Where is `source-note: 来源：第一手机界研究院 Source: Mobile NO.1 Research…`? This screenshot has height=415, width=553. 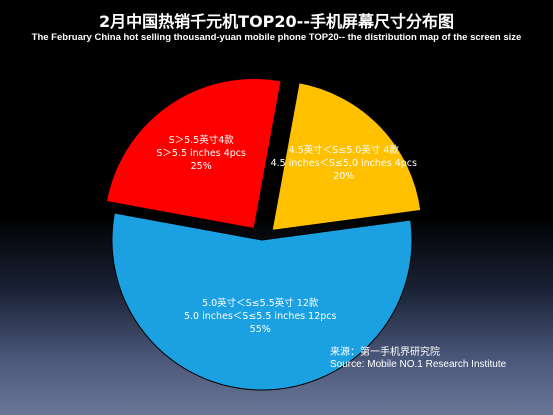
source-note: 来源：第一手机界研究院 Source: Mobile NO.1 Research… is located at coordinates (418, 359).